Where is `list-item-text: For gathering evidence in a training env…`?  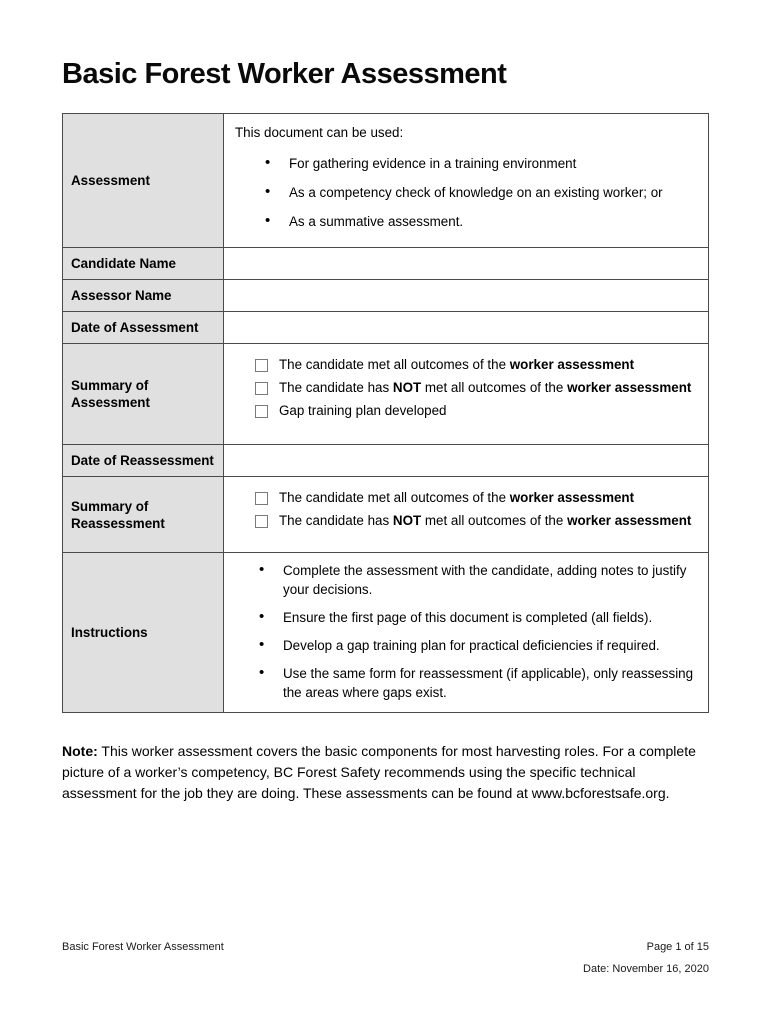 list-item-text: For gathering evidence in a training env… is located at coordinates (433, 163).